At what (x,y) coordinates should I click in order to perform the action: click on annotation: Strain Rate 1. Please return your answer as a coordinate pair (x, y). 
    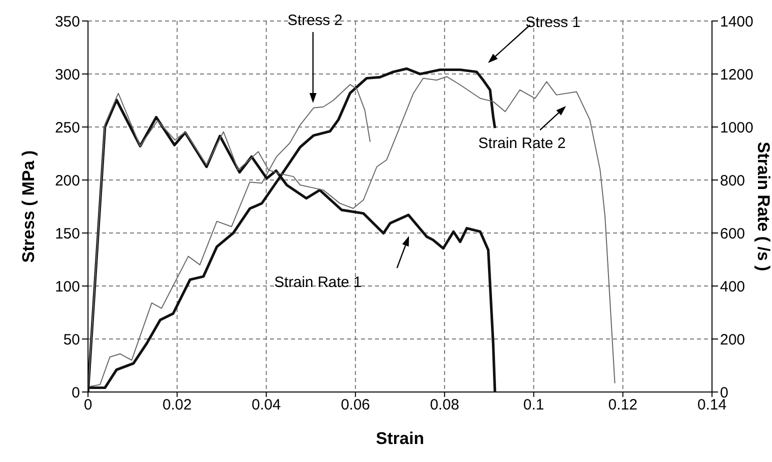
    Looking at the image, I should click on (318, 282).